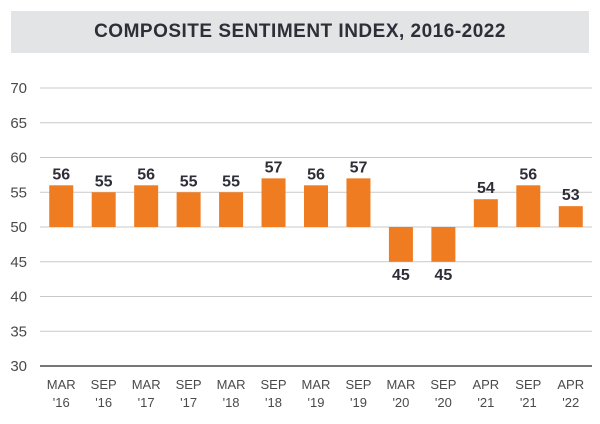 The width and height of the screenshot is (600, 424). I want to click on data-label-11: 56, so click(528, 174).